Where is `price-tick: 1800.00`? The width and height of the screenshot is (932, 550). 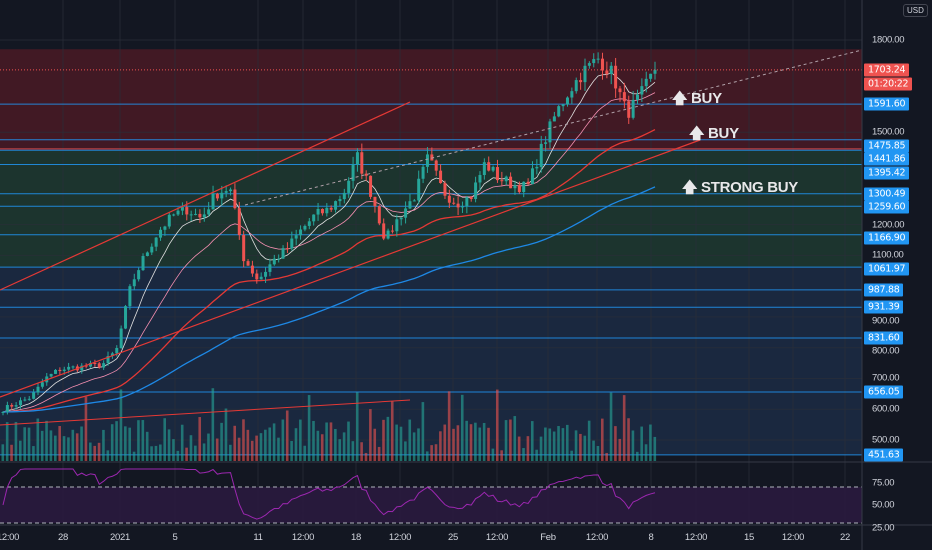 price-tick: 1800.00 is located at coordinates (888, 40).